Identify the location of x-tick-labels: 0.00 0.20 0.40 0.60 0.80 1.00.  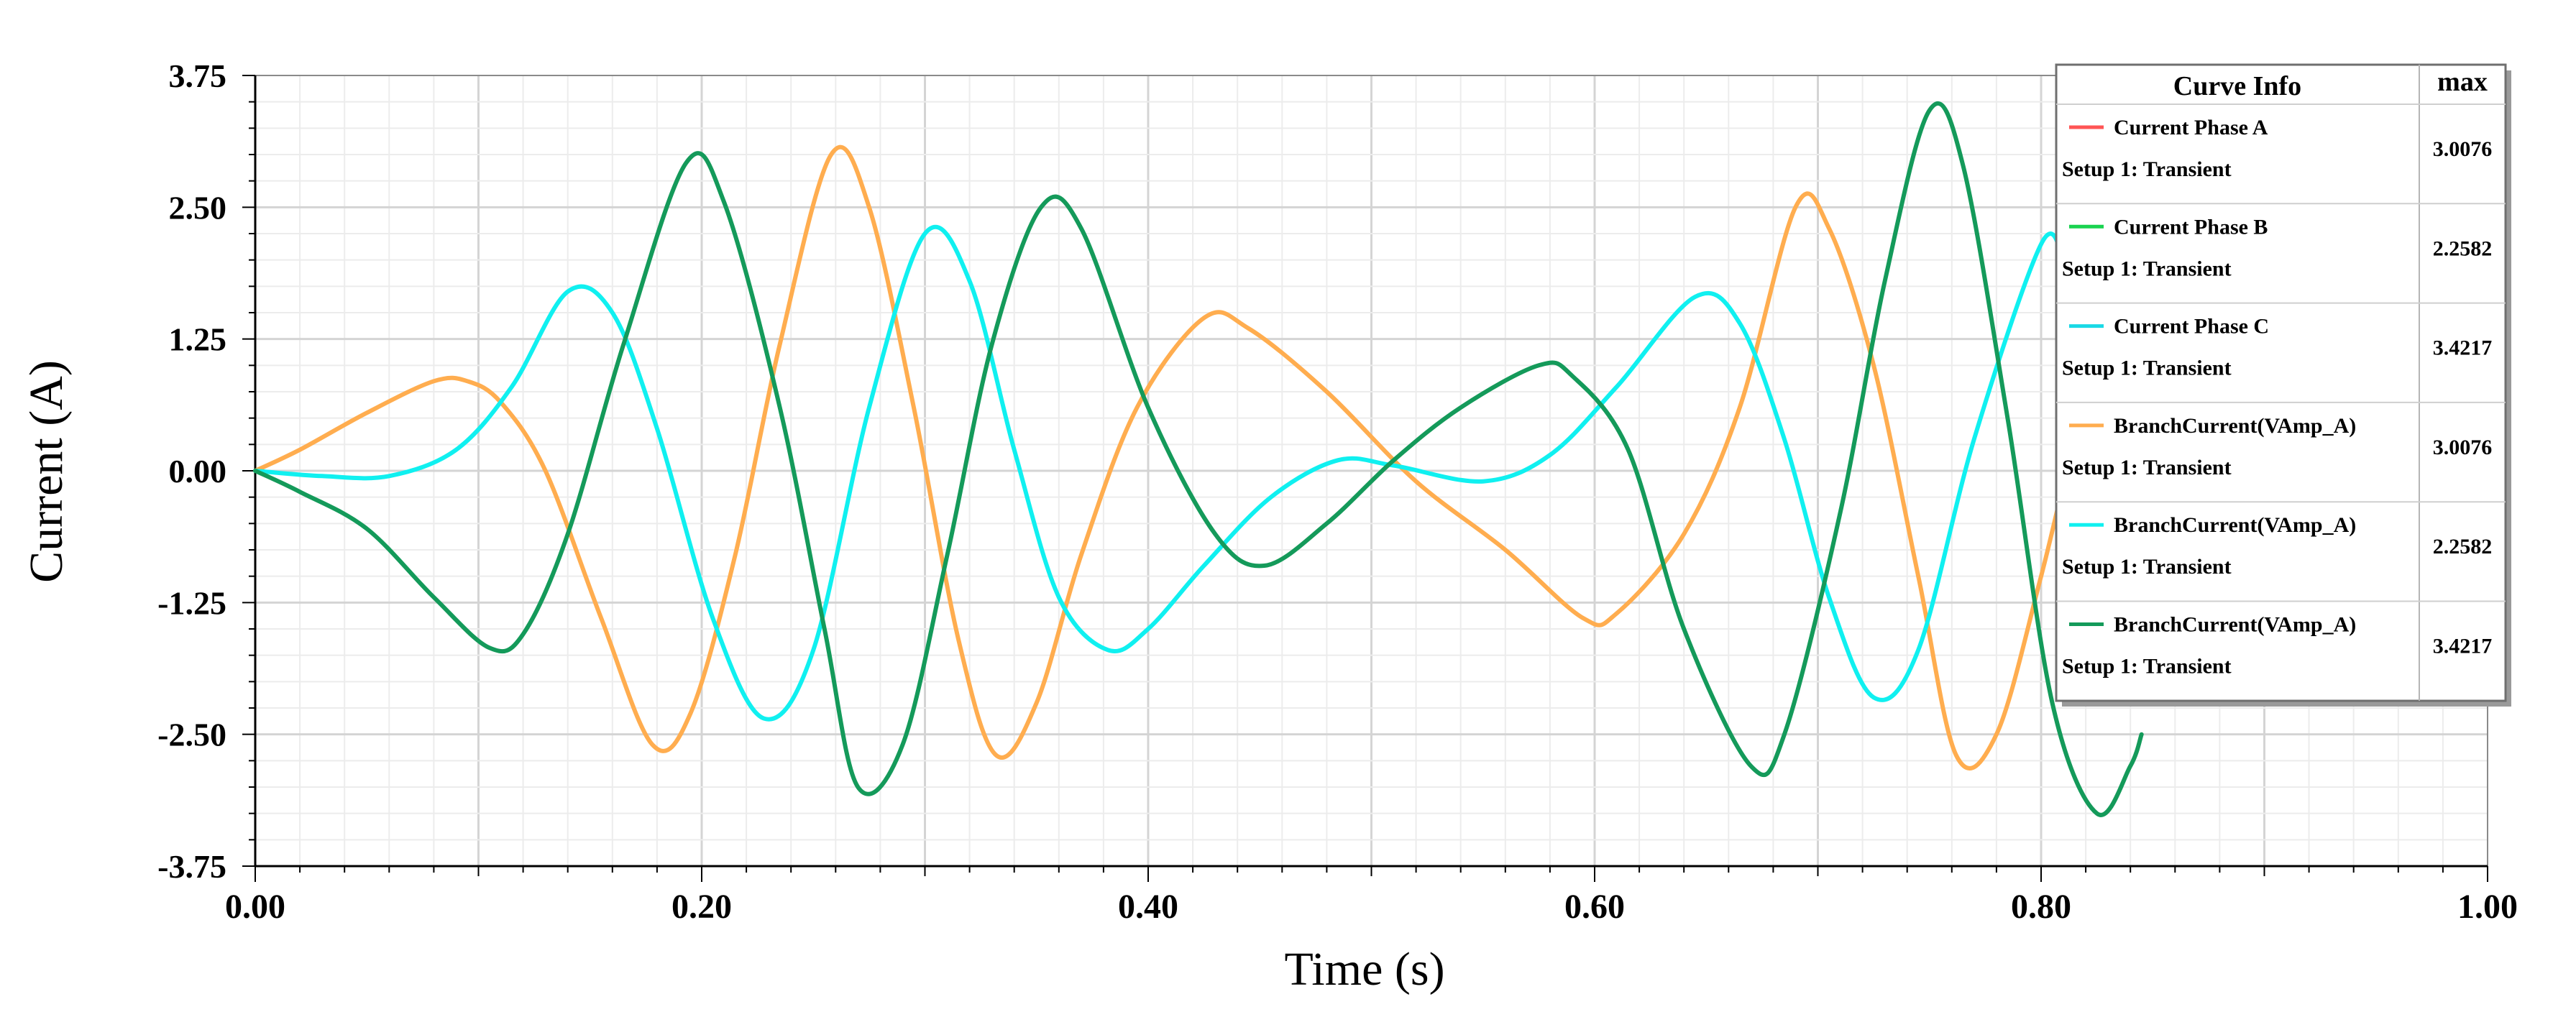
(1371, 907).